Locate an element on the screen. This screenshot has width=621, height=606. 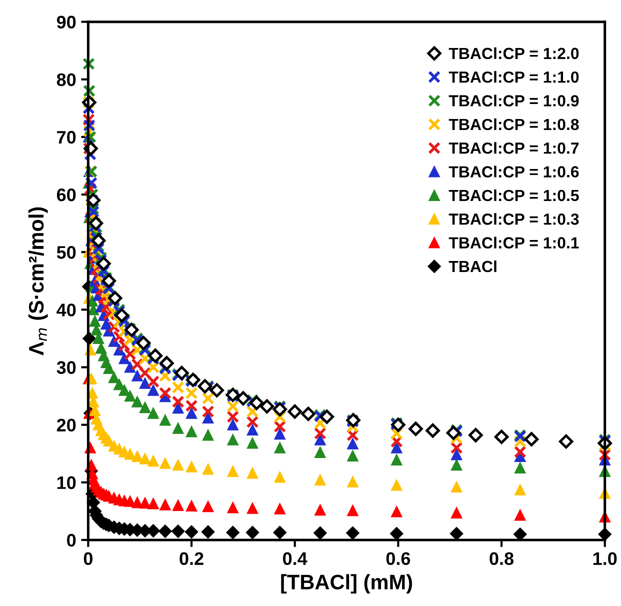
legend-label: TBACl is located at coordinates (472, 266).